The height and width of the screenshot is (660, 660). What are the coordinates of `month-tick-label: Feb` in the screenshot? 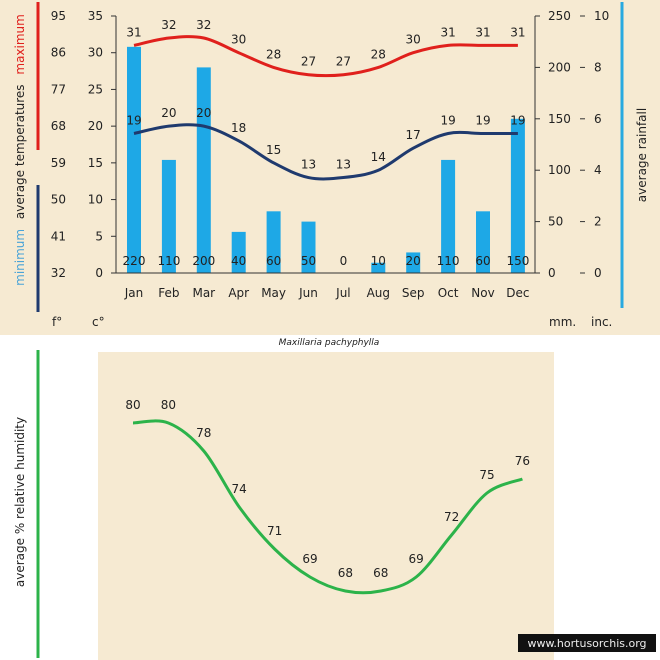 It's located at (168, 293).